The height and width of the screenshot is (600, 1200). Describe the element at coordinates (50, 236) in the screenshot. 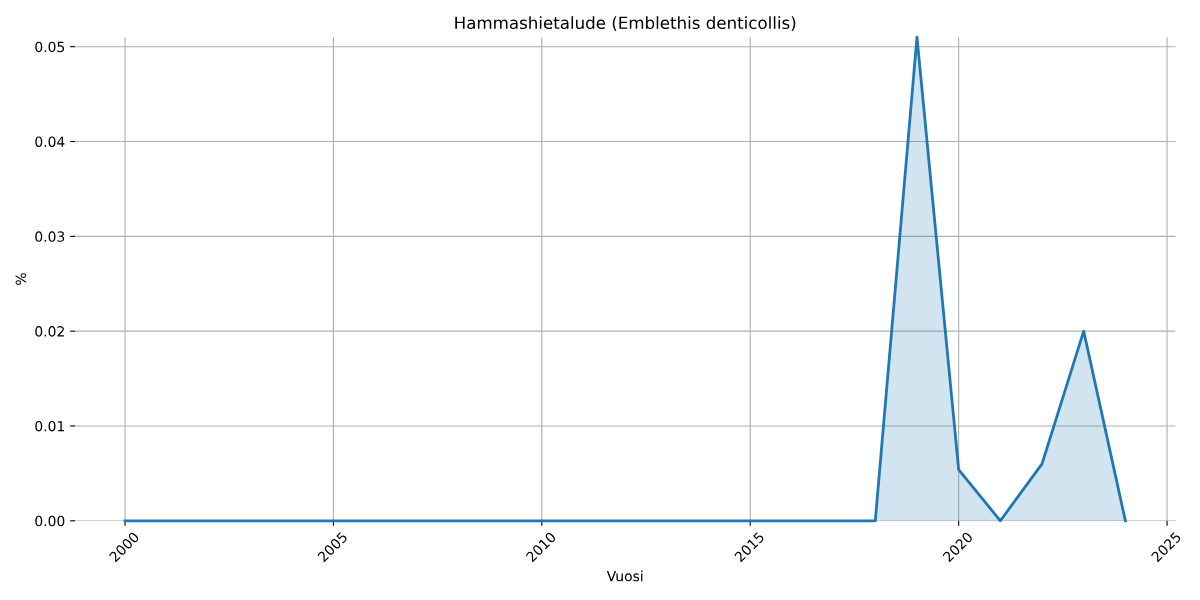

I see `y-tick-label: 0.03` at that location.